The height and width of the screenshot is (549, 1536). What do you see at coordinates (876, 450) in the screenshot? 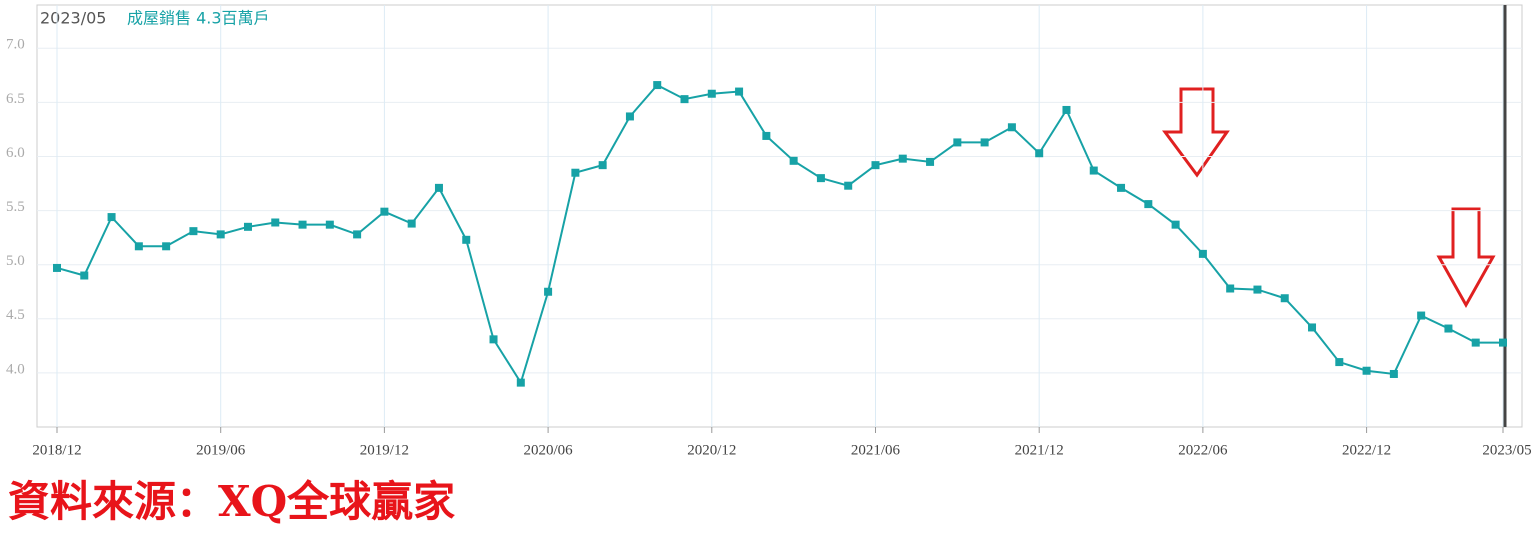
I see `x-tick-label: 2021/06` at bounding box center [876, 450].